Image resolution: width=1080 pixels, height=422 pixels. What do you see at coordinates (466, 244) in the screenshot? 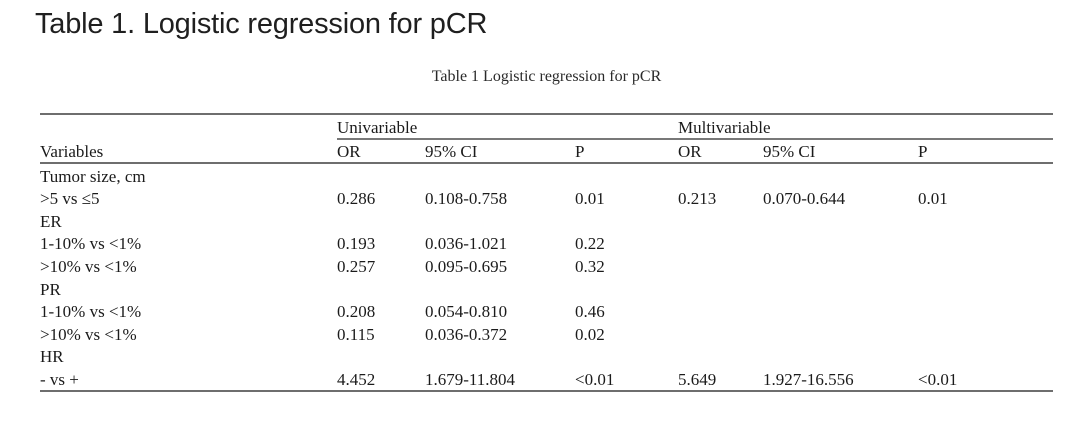
I see `cell: 0.036-1.021` at bounding box center [466, 244].